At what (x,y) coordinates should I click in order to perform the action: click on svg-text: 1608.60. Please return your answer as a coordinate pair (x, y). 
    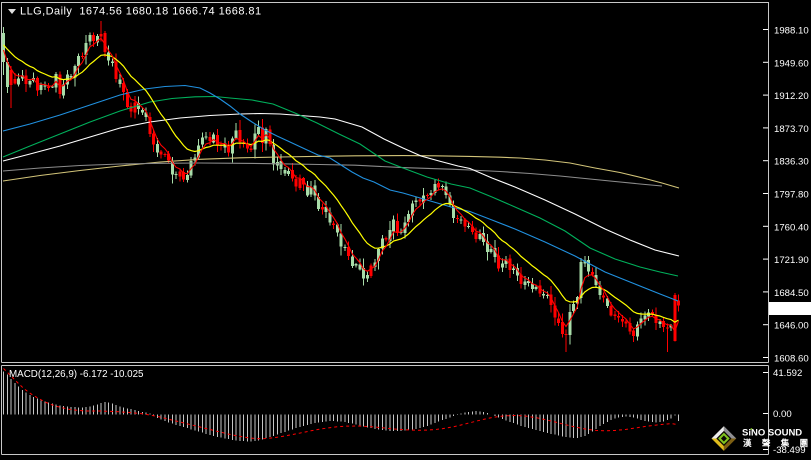
    Looking at the image, I should click on (791, 359).